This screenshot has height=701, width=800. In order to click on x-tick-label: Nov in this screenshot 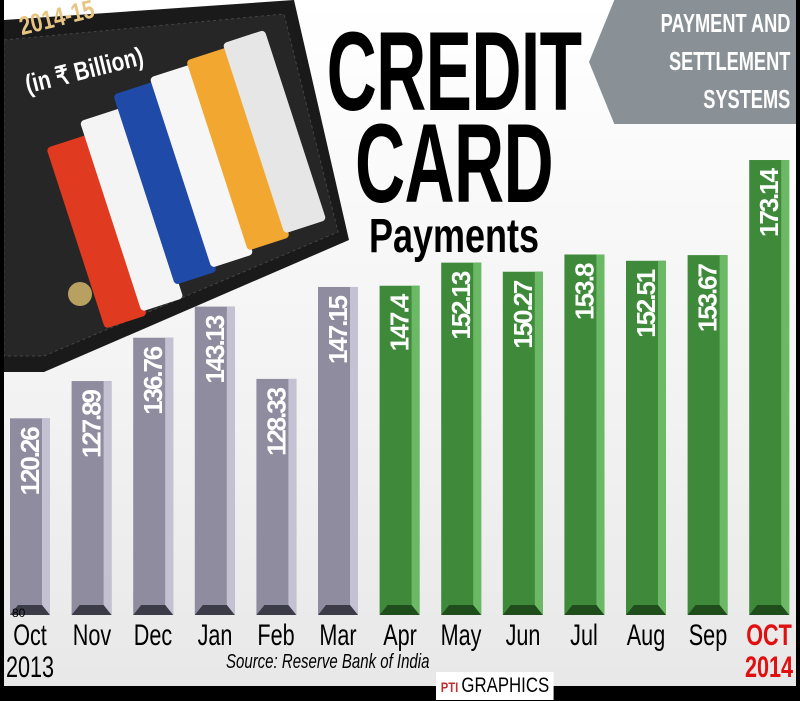, I will do `click(91, 635)`.